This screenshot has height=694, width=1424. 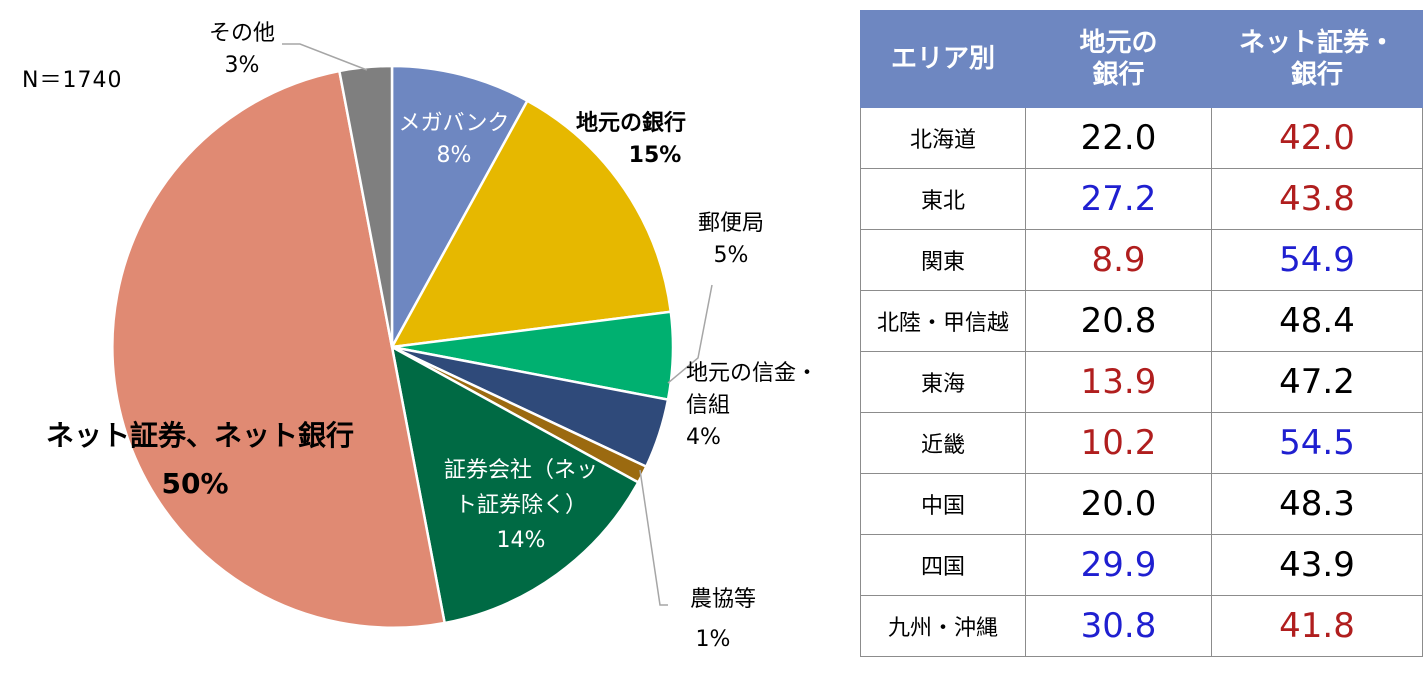 I want to click on local-bank-cell: 20.0, so click(x=1118, y=504).